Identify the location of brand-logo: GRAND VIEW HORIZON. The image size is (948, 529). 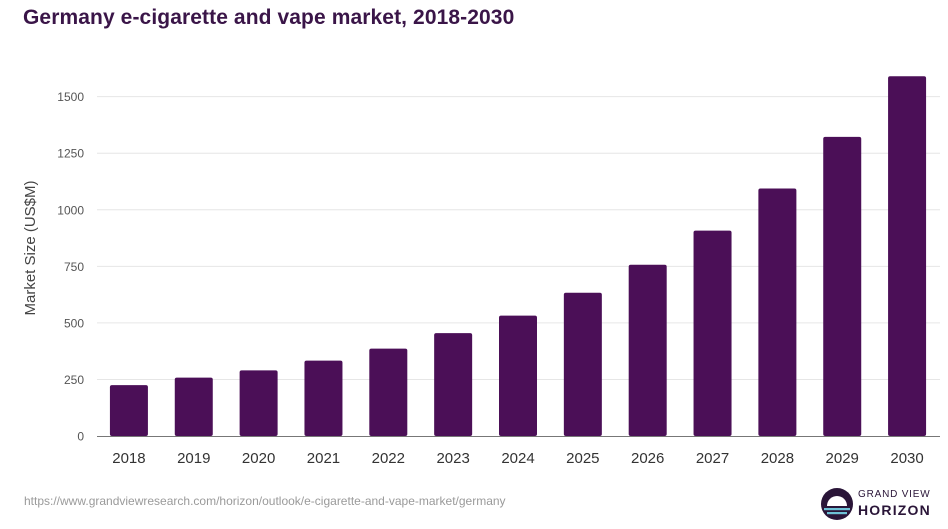
(879, 505).